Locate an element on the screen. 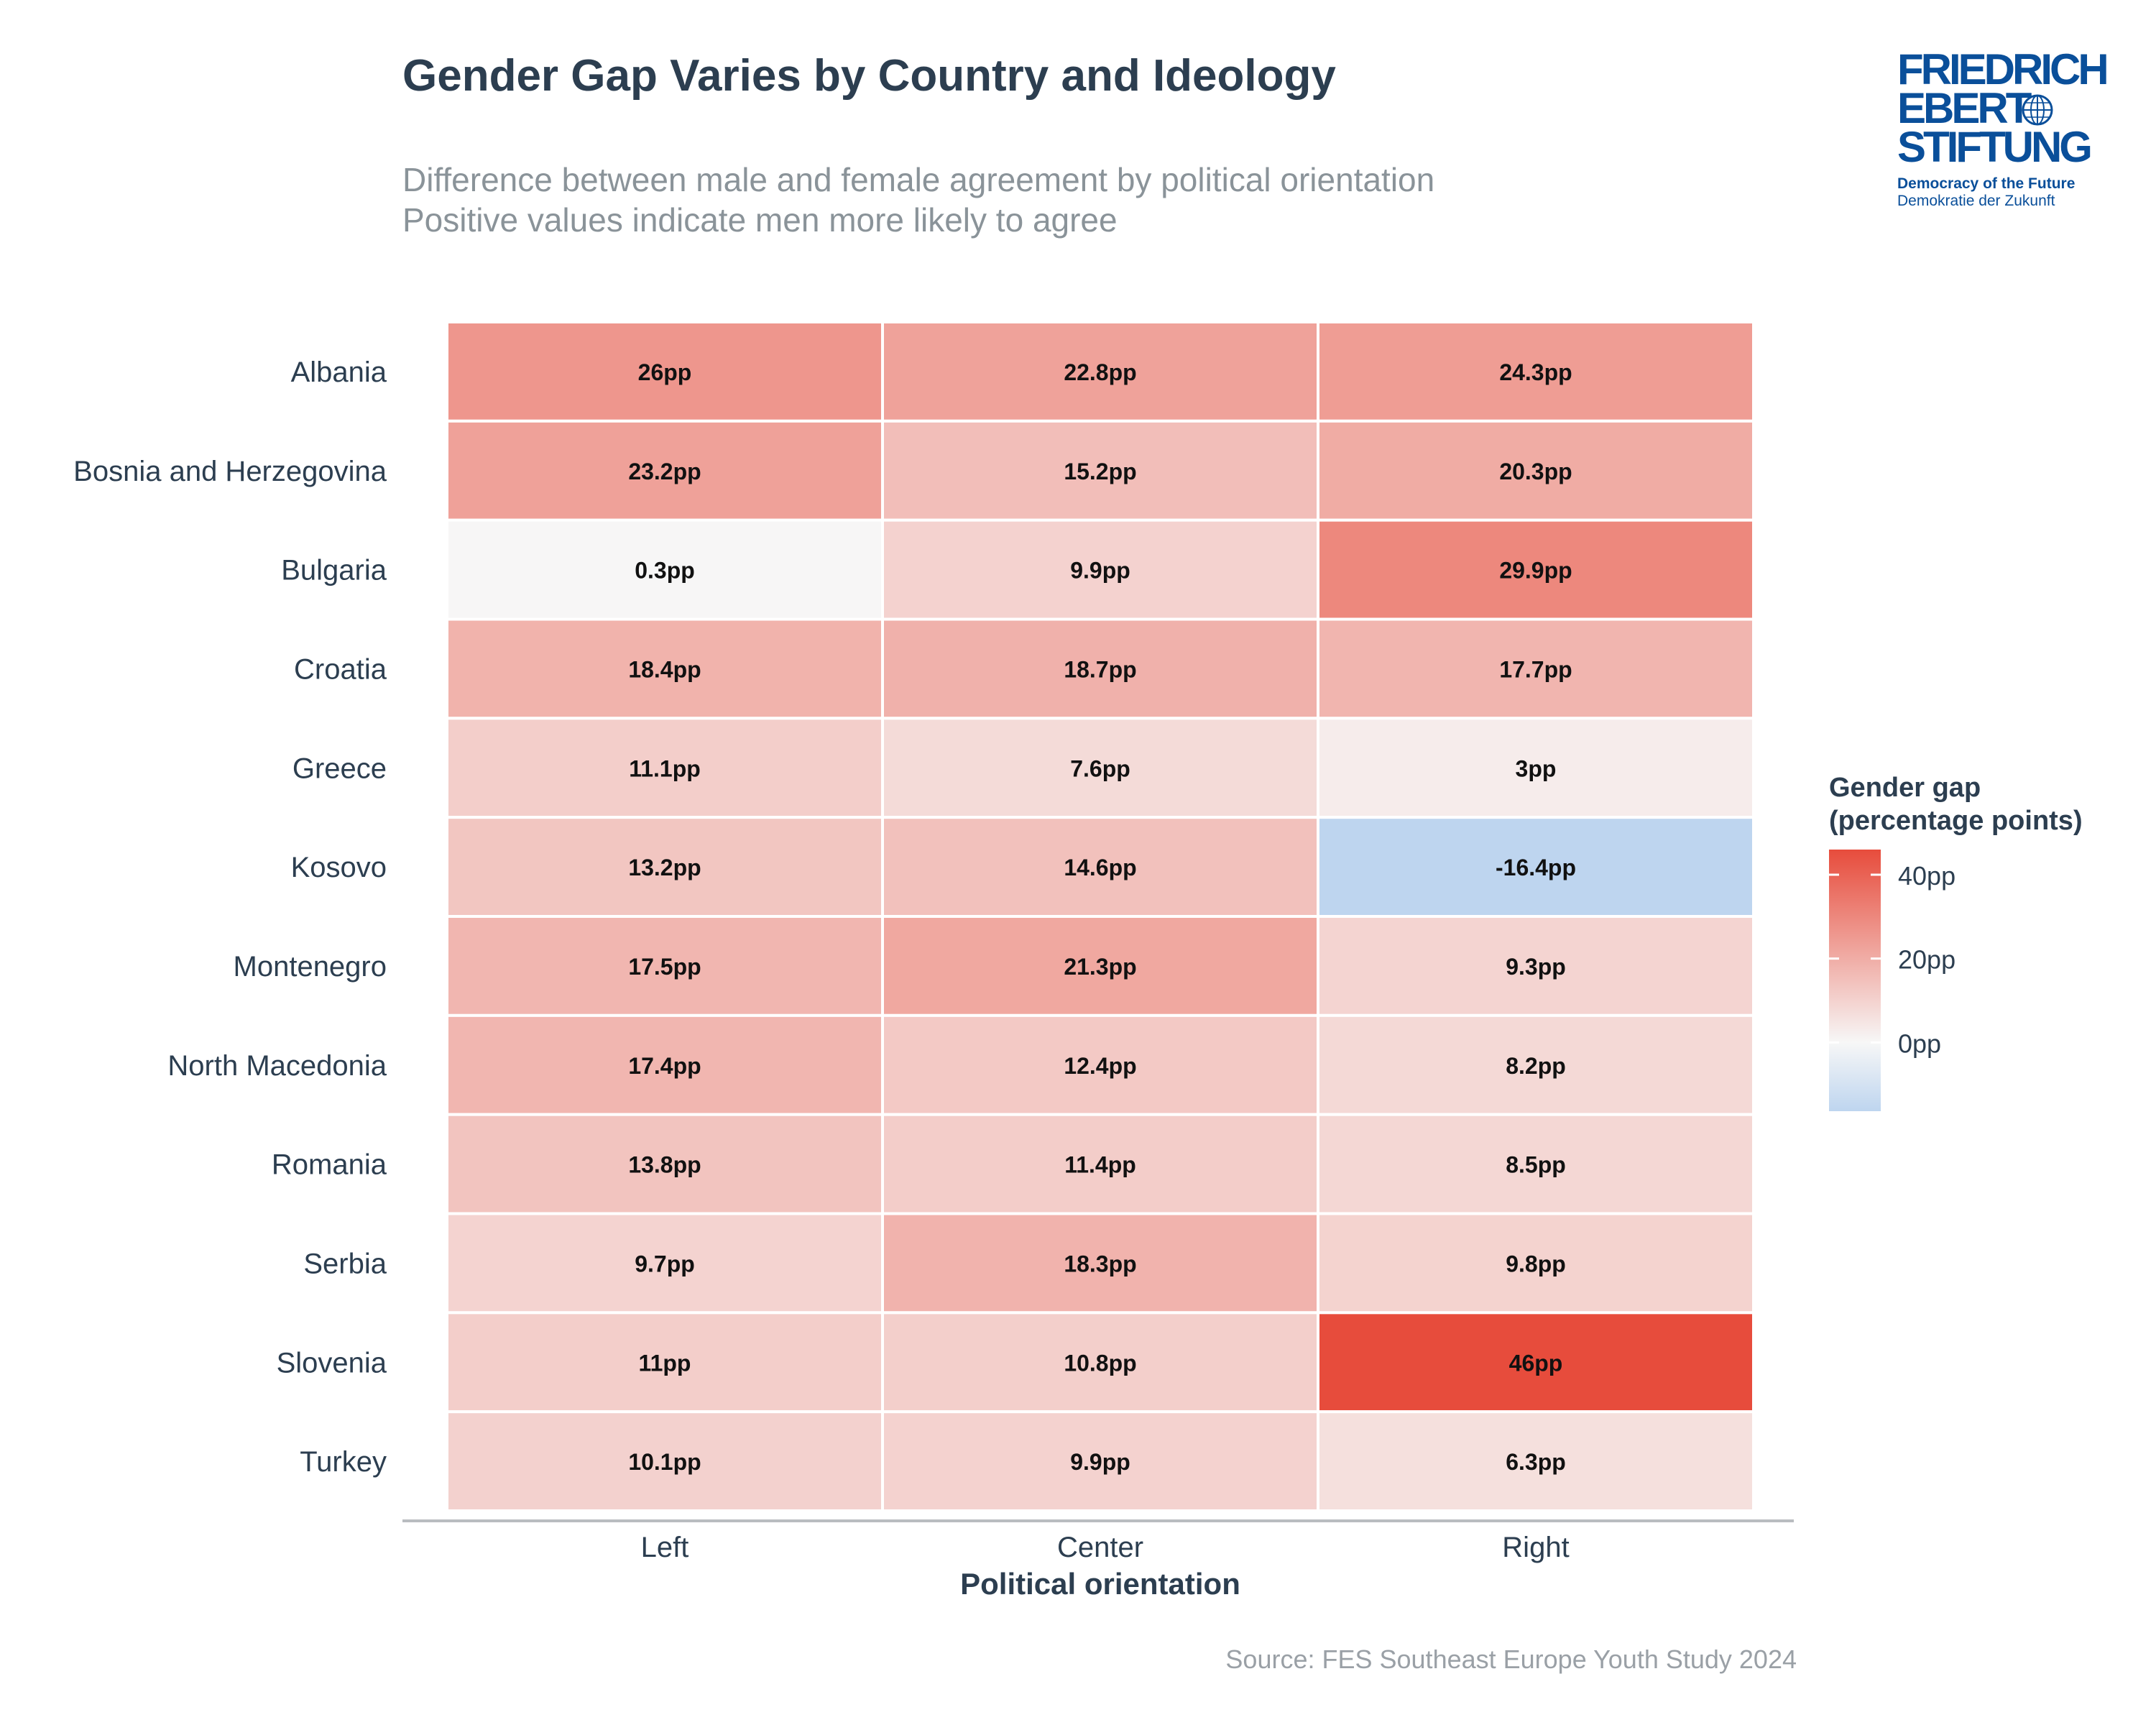 This screenshot has width=2156, height=1725. cell-value-label: 21.3pp is located at coordinates (1100, 967).